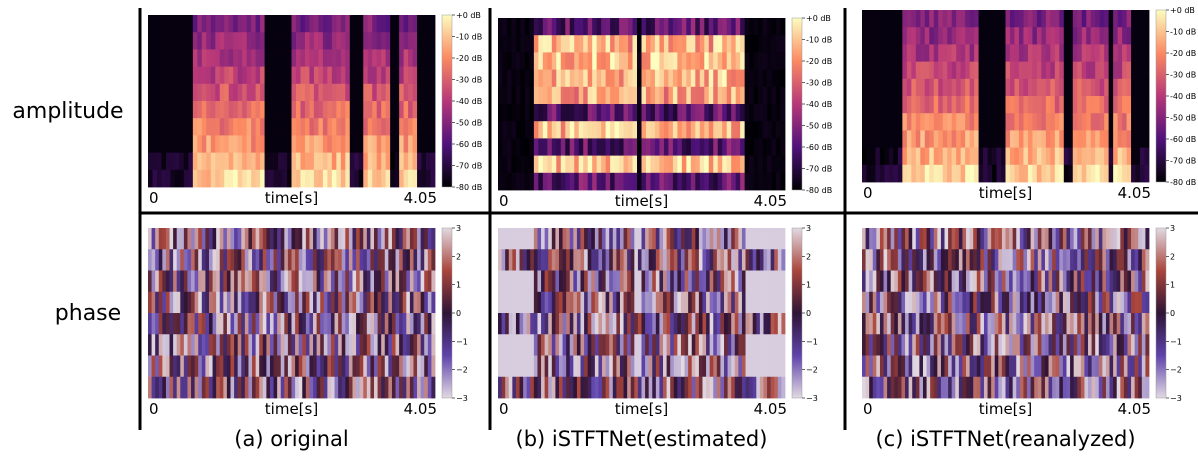  What do you see at coordinates (1176, 341) in the screenshot?
I see `colorbar-tick-label: −1` at bounding box center [1176, 341].